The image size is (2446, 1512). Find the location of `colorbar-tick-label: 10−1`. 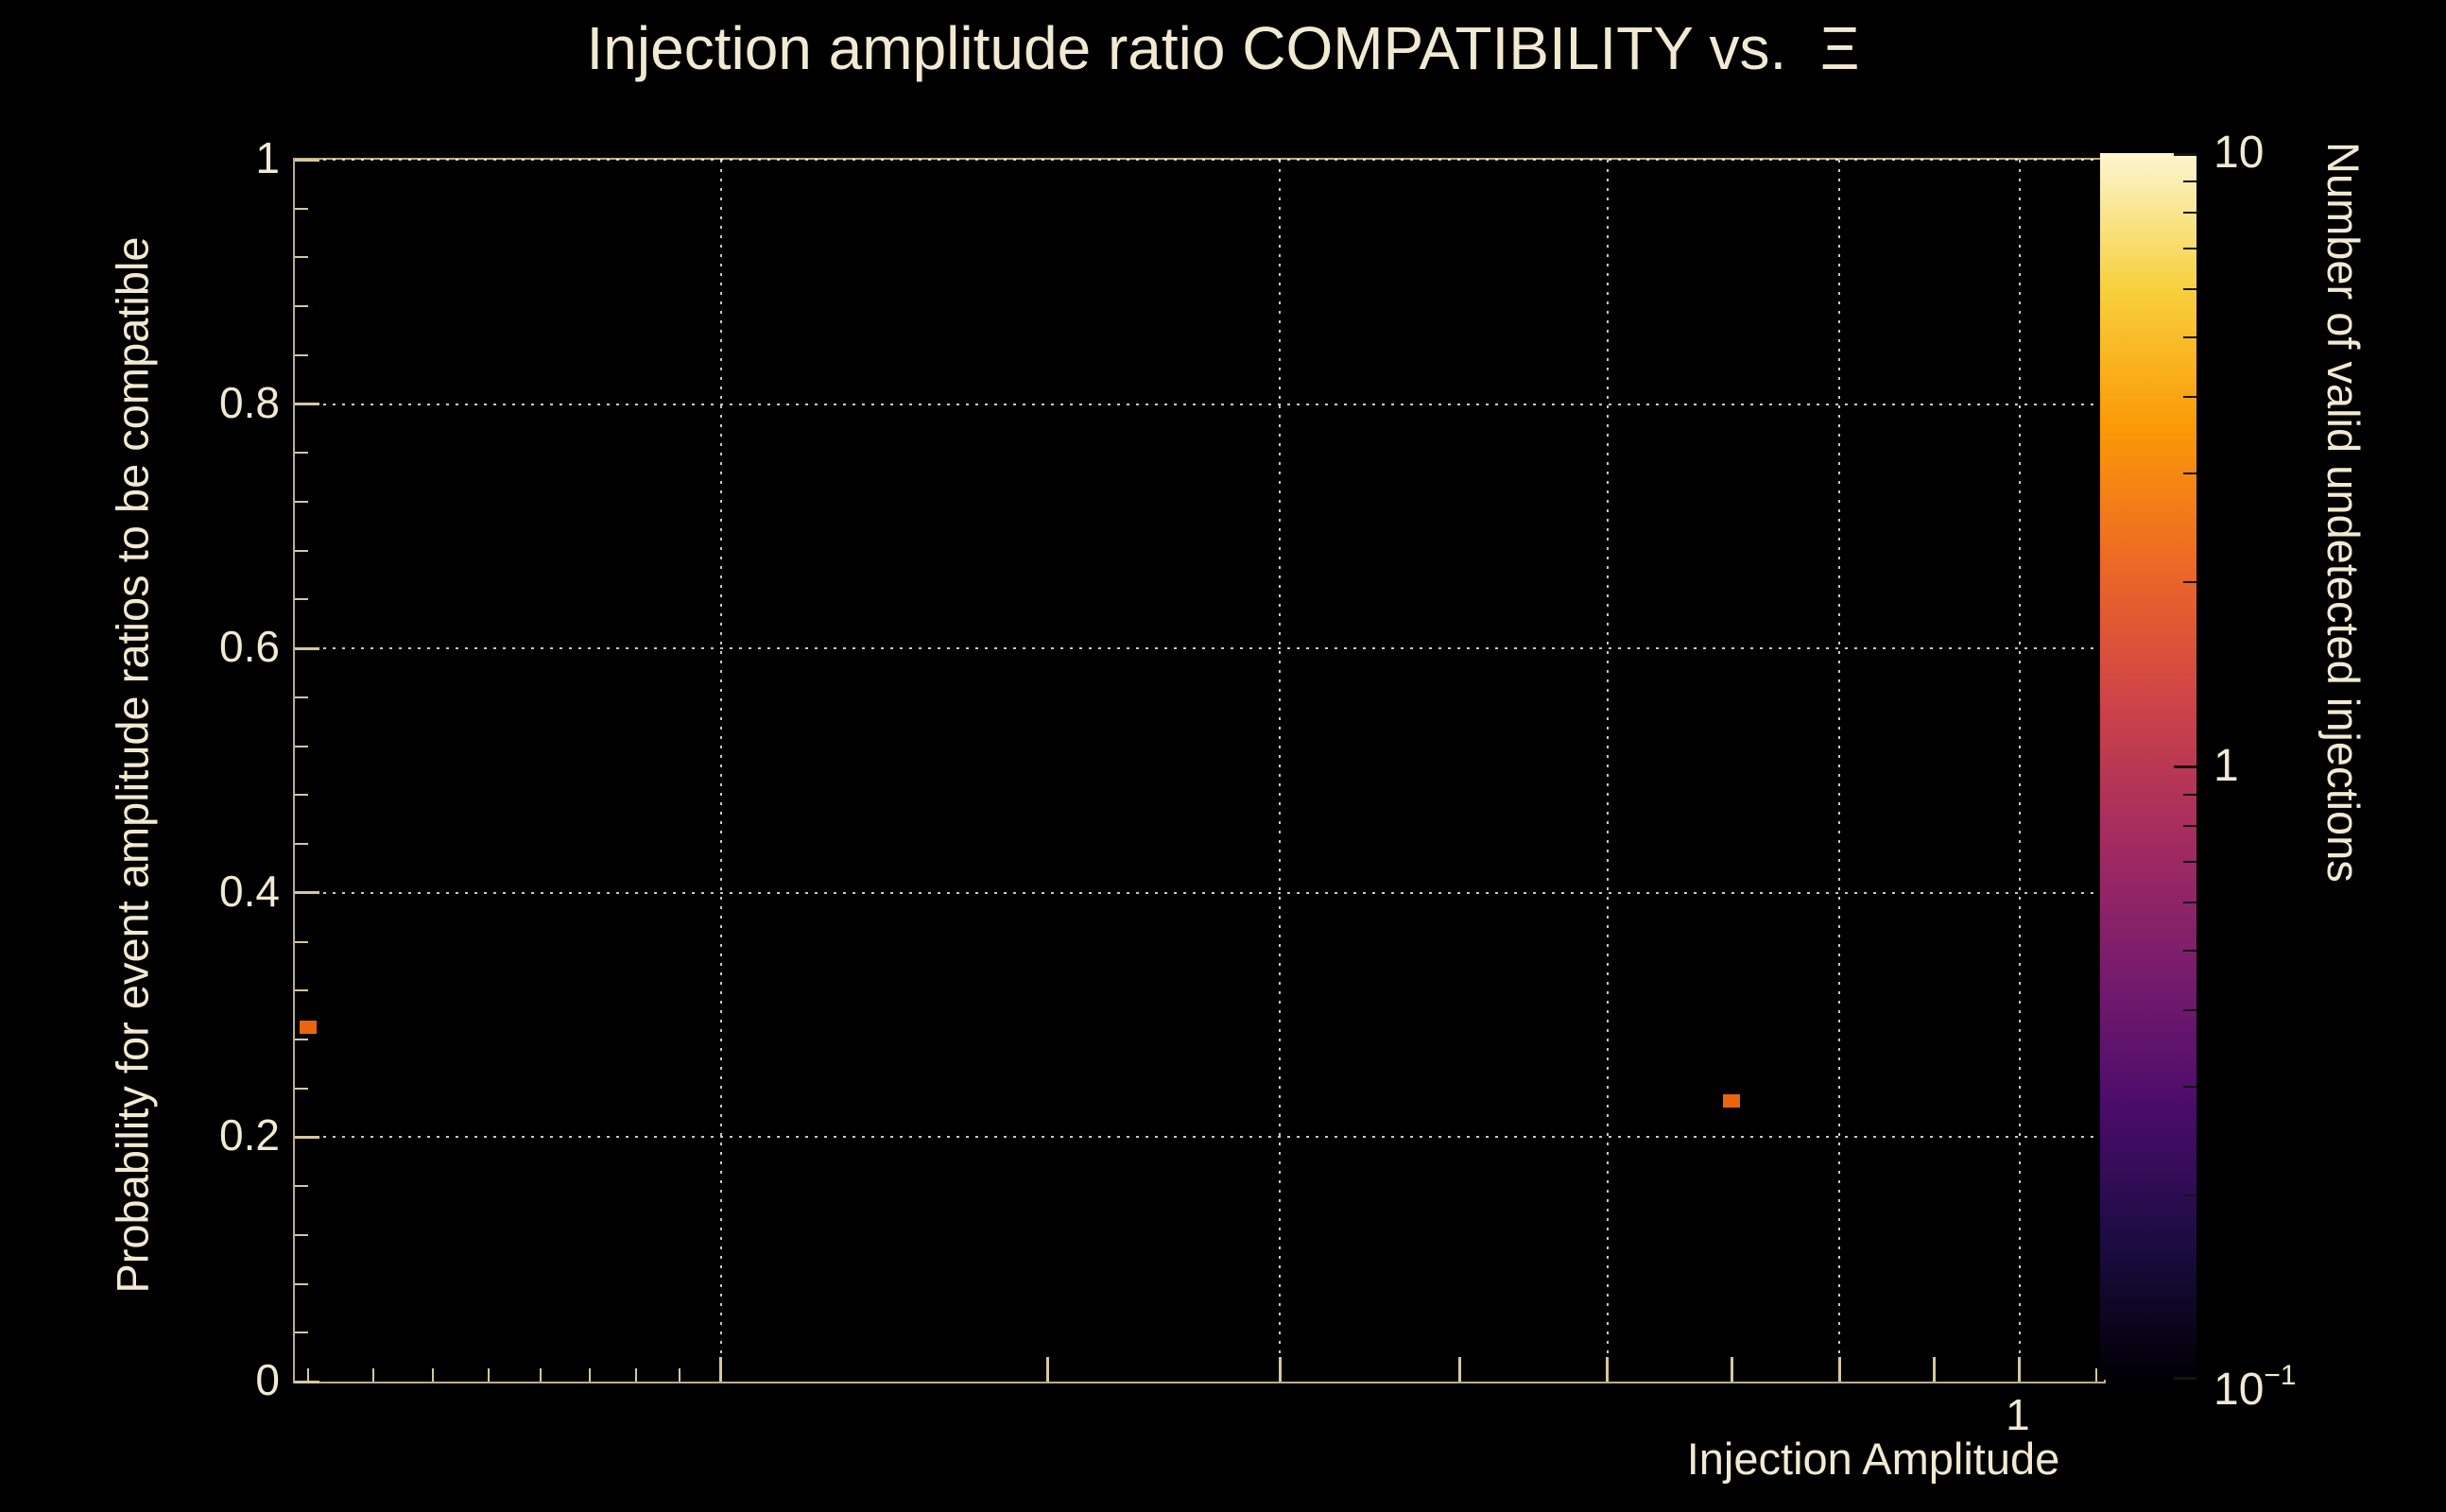

colorbar-tick-label: 10−1 is located at coordinates (2255, 1384).